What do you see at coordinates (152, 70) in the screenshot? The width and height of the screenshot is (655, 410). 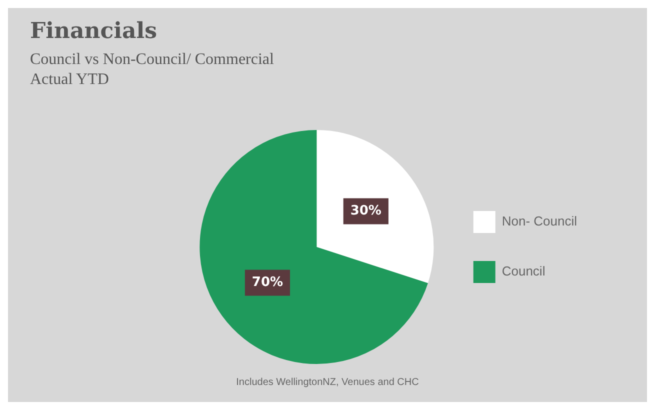 I see `chart-subtitle: Council vs Non-Council/ Commercial Actual YTD` at bounding box center [152, 70].